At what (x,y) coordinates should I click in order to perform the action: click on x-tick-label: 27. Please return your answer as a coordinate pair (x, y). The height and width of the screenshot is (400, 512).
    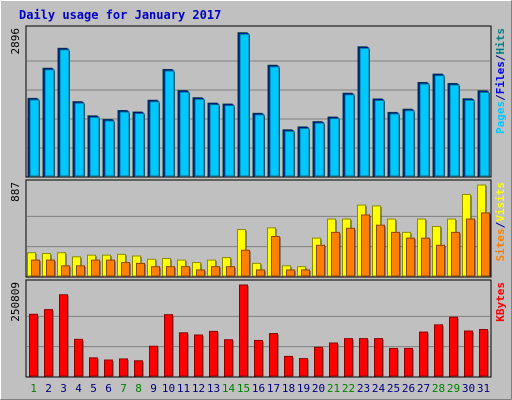
    Looking at the image, I should click on (423, 388).